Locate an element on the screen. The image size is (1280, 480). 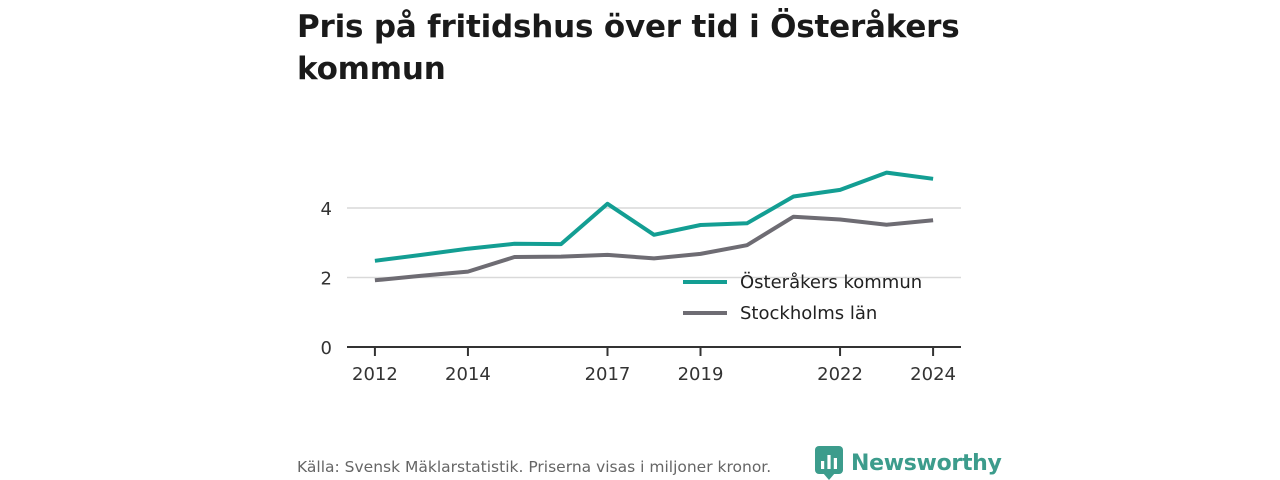
x-tick-label: 2014 is located at coordinates (468, 374).